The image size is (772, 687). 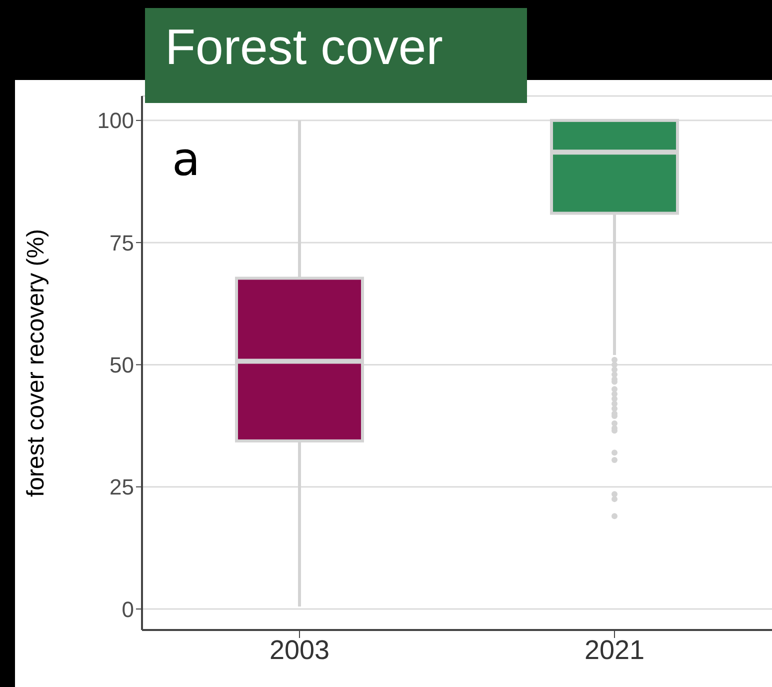 I want to click on y-tick-label: 0, so click(x=128, y=609).